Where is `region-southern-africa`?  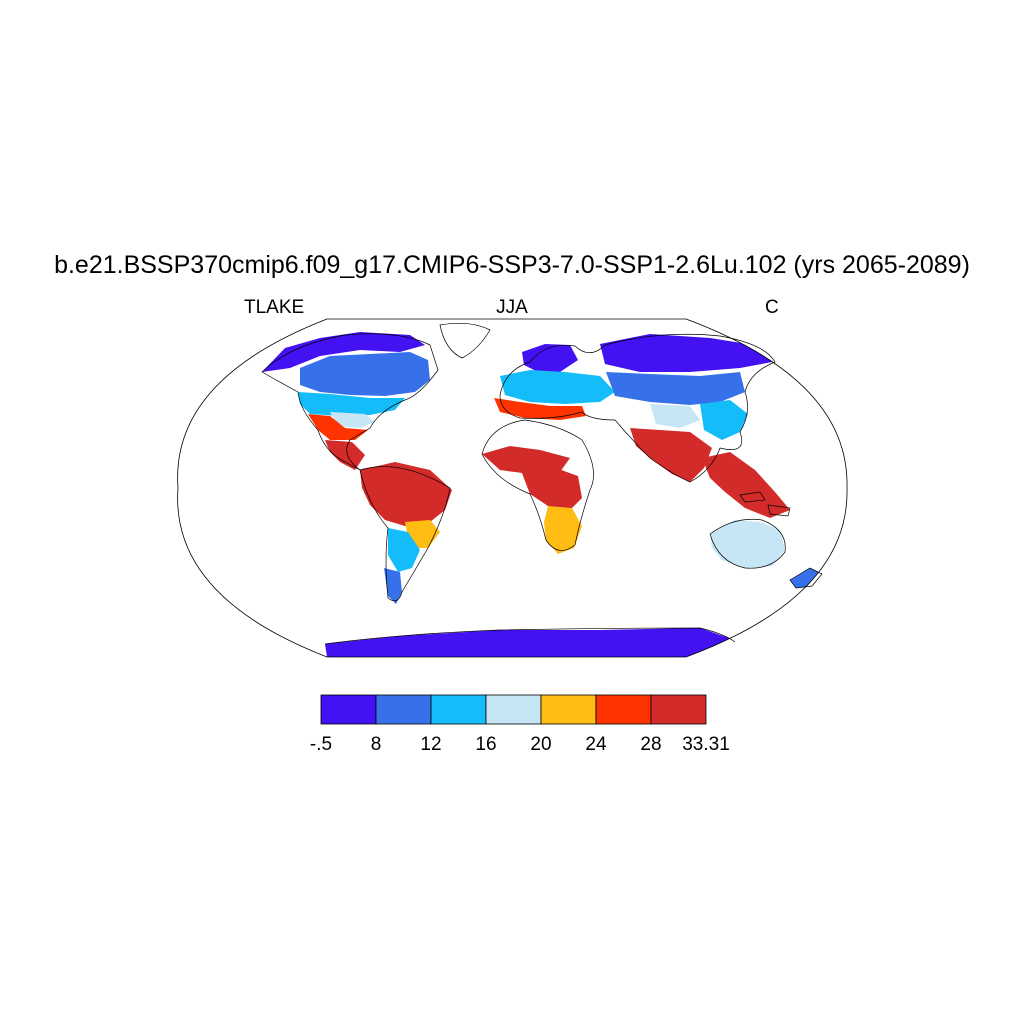
region-southern-africa is located at coordinates (563, 530).